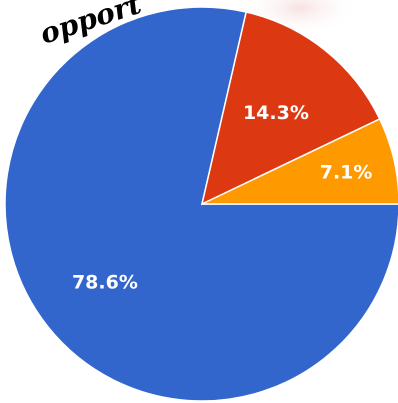  Describe the element at coordinates (346, 172) in the screenshot. I see `slice-label-3: 7.1%` at that location.